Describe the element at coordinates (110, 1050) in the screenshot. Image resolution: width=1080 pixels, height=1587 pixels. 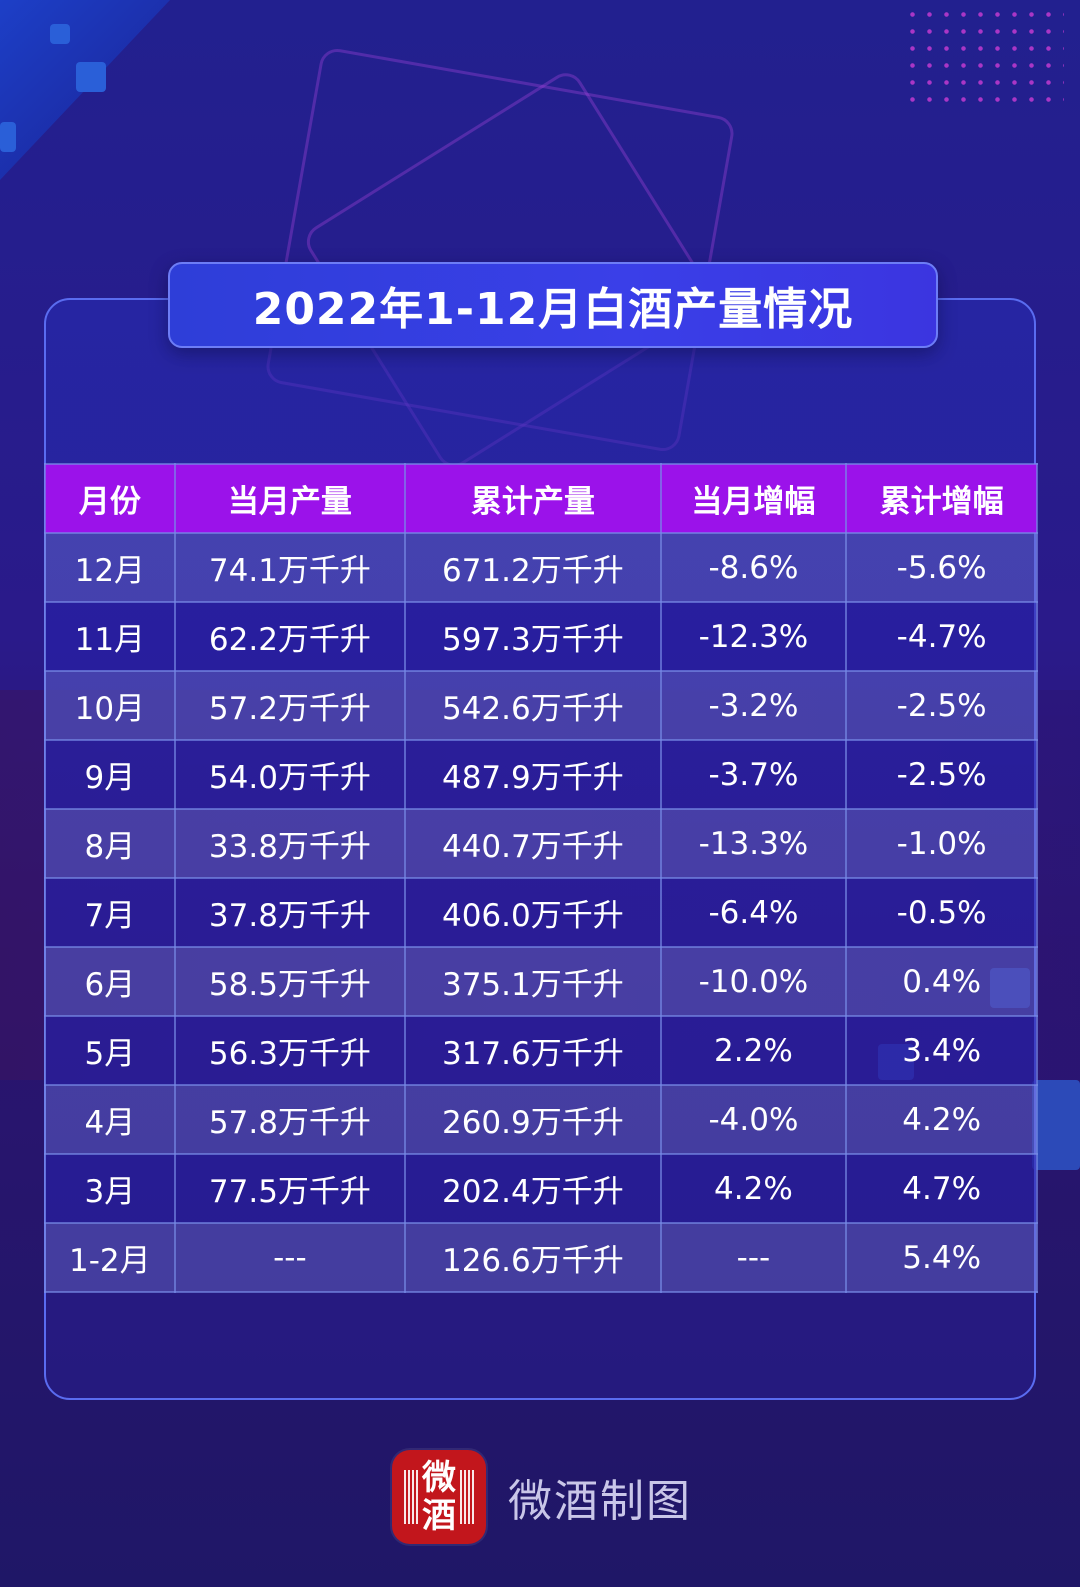
I see `cell-month: 5月` at that location.